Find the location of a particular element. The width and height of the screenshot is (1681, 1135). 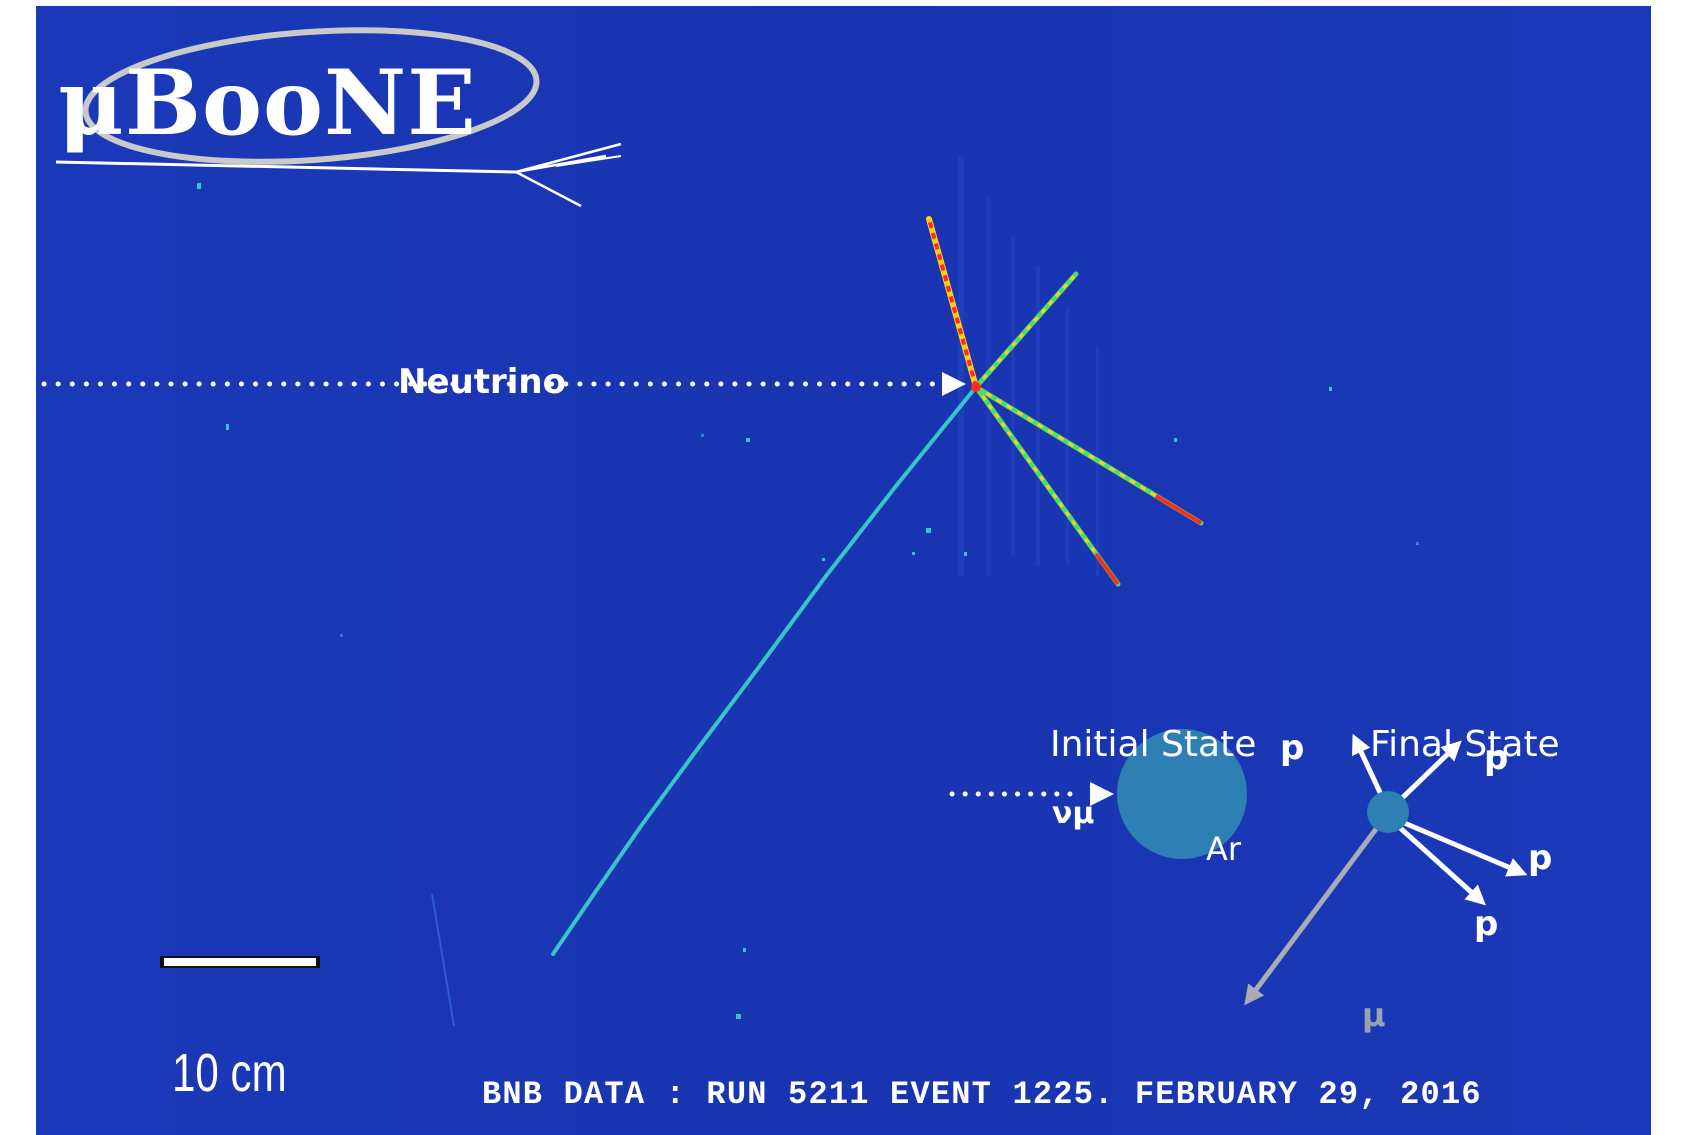

proton-label-right: p is located at coordinates (1540, 858).